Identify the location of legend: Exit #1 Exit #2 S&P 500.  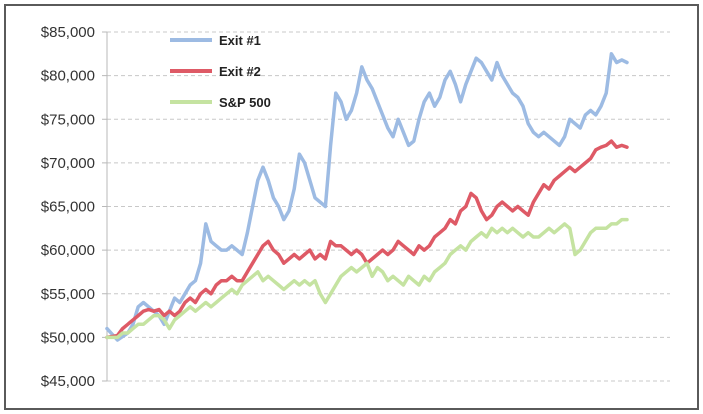
(220, 71).